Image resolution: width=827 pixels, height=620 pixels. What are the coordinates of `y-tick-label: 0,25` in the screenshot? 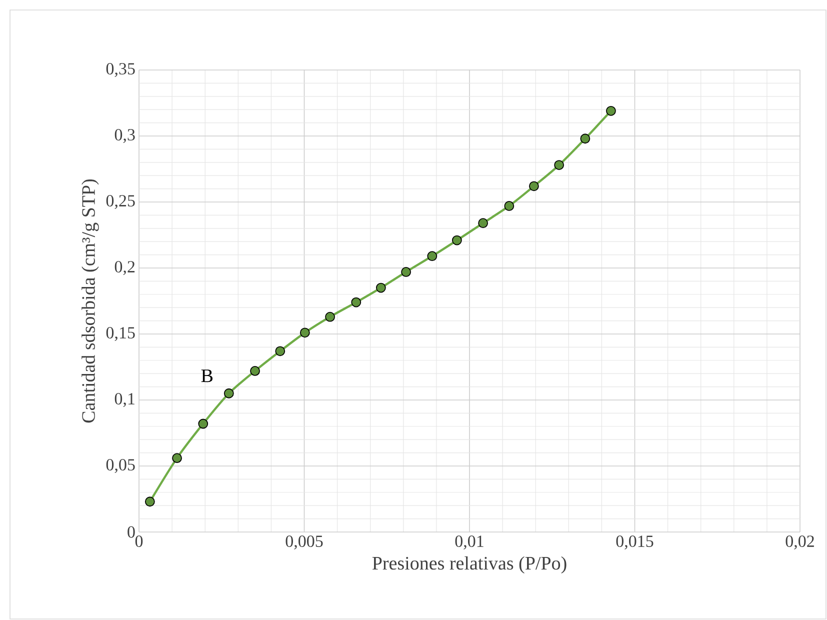 It's located at (120, 202).